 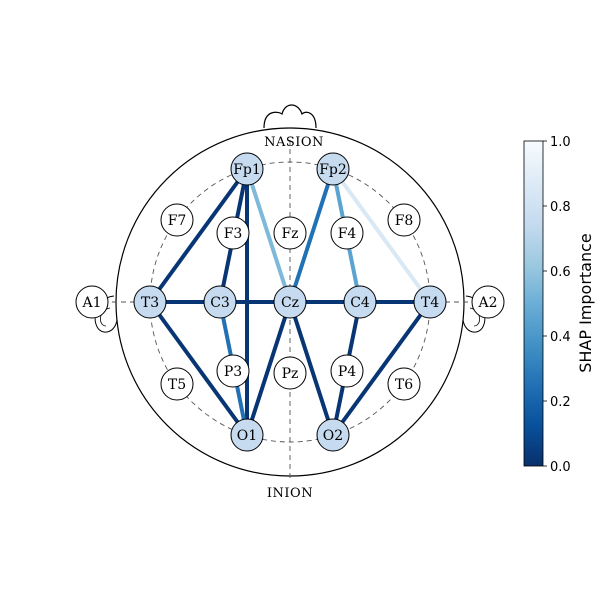 I want to click on colorbar-tick-label: 1.0, so click(x=560, y=142).